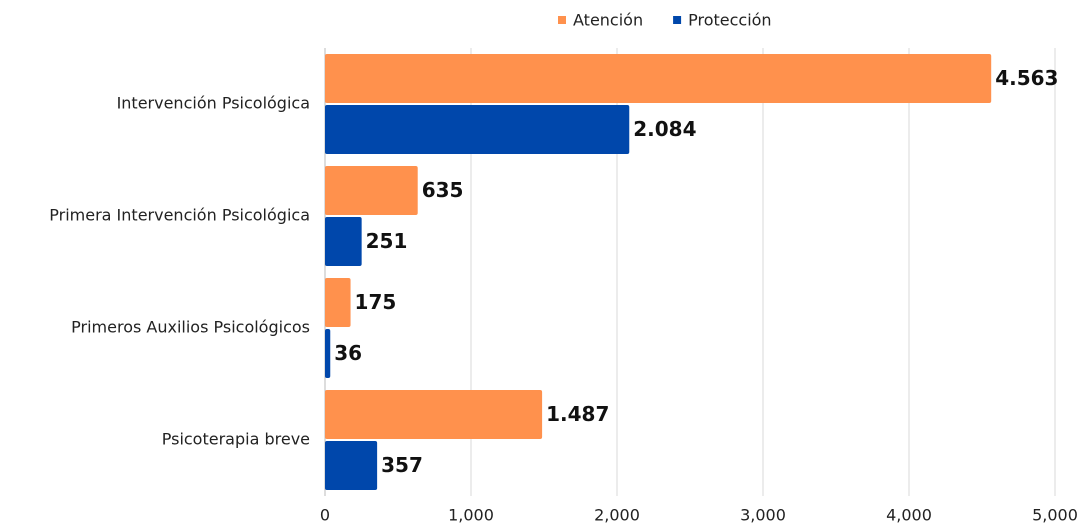 The height and width of the screenshot is (525, 1082). Describe the element at coordinates (376, 302) in the screenshot. I see `value-label: 175` at that location.